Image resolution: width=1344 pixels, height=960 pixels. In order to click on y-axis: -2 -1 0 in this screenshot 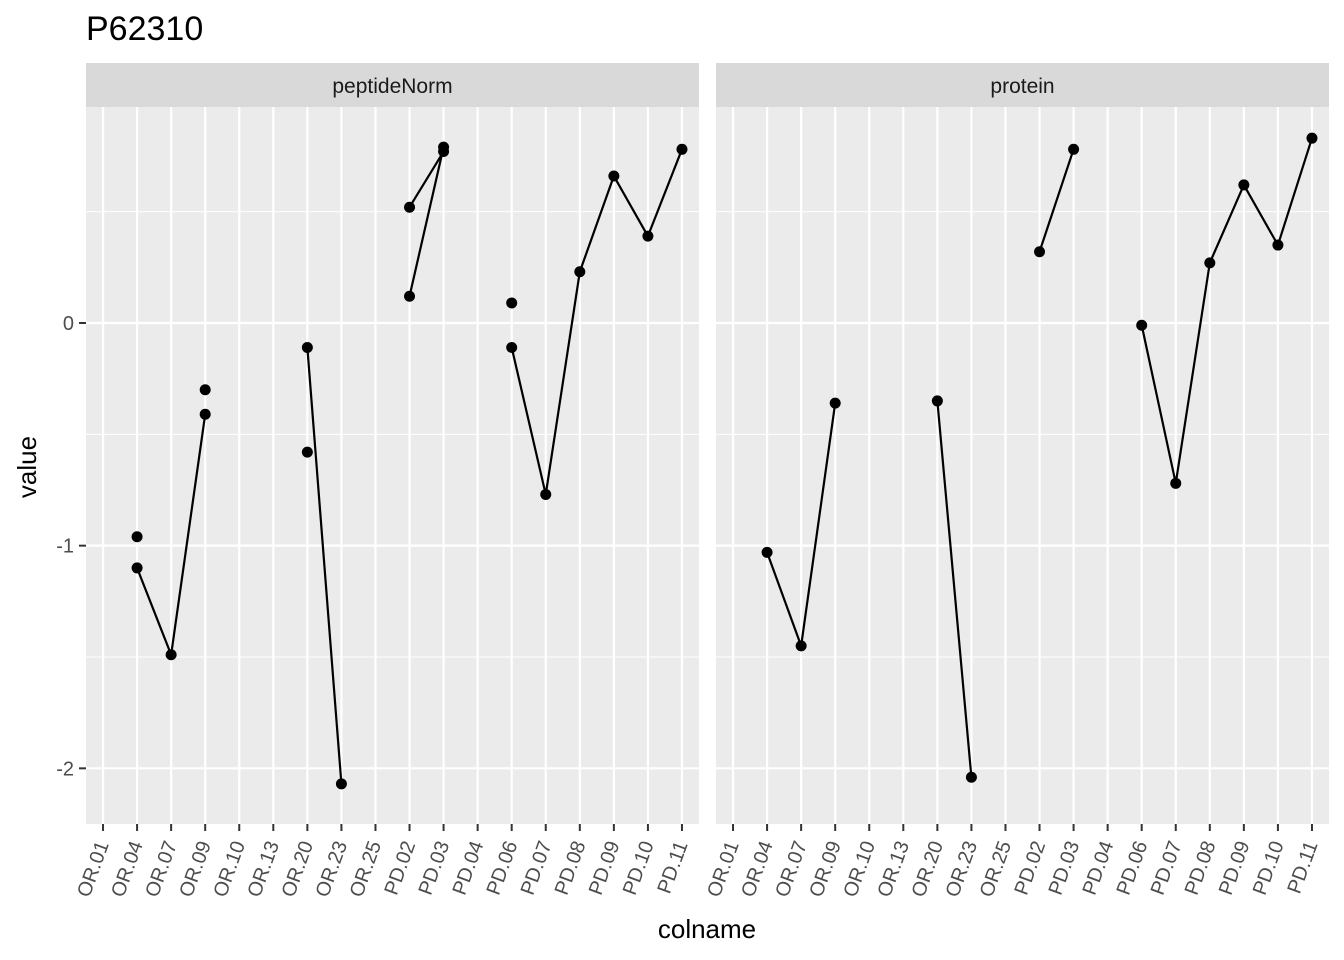, I will do `click(71, 546)`.